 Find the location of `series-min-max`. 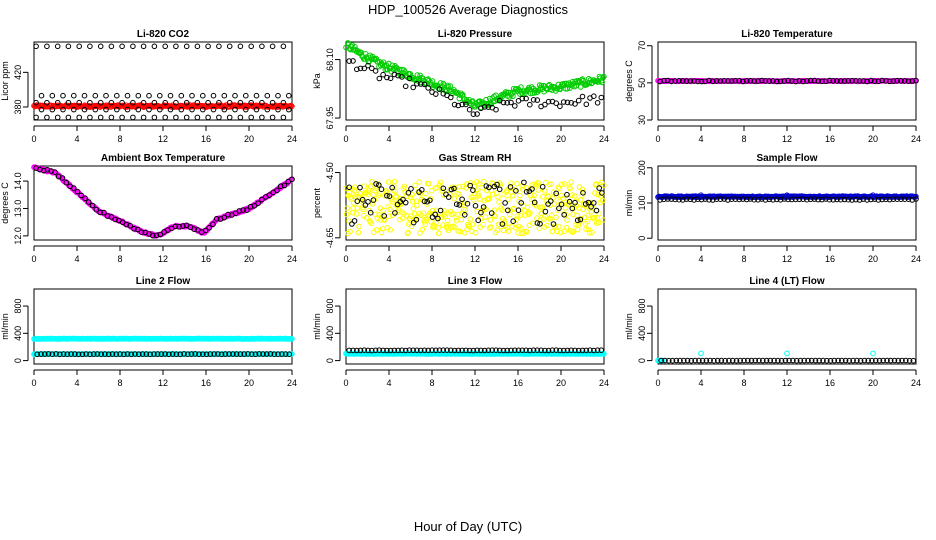

series-min-max is located at coordinates (162, 82).